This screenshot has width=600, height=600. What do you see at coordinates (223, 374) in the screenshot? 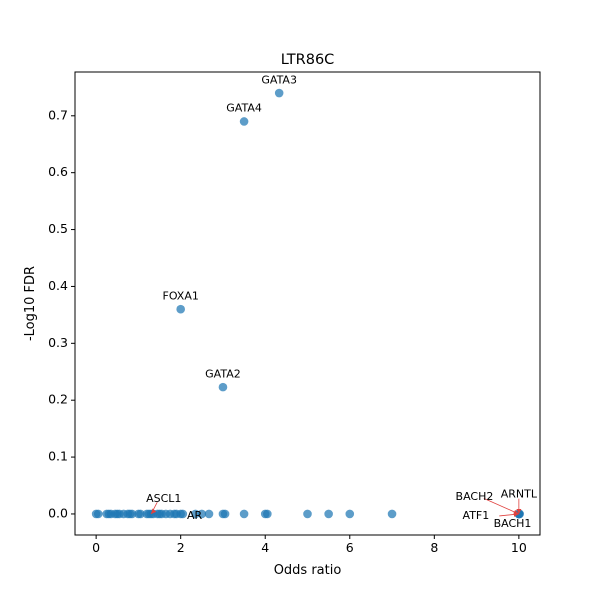
I see `annotation-label-gata2: GATA2` at bounding box center [223, 374].